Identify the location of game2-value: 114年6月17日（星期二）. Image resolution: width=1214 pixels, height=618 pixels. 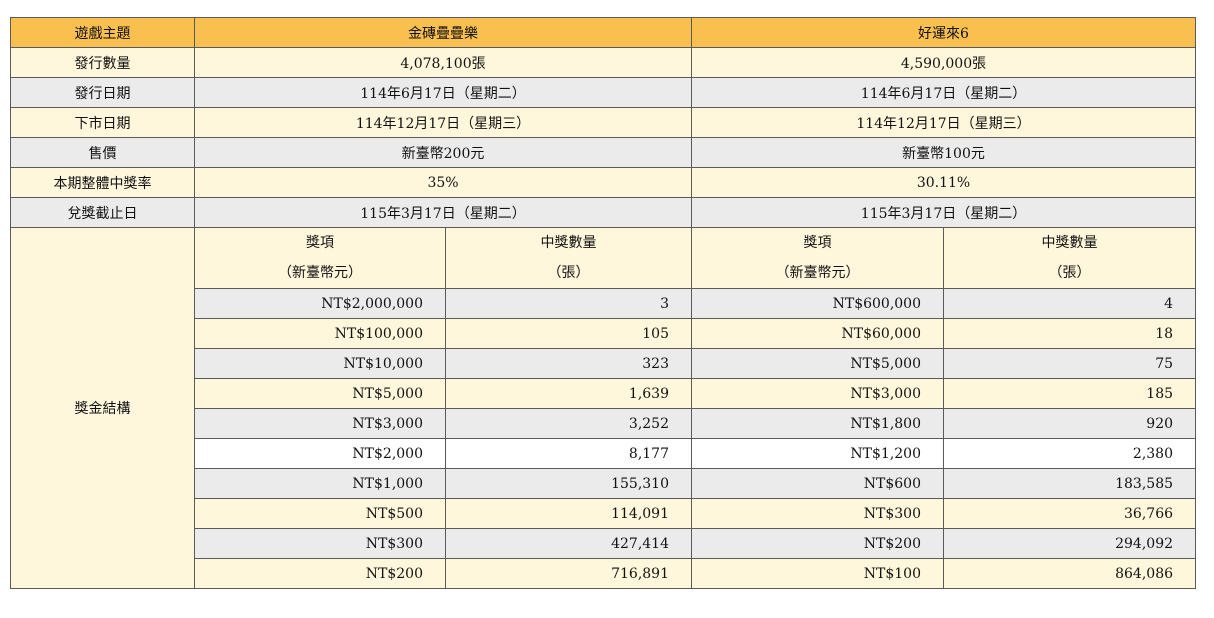
(943, 92).